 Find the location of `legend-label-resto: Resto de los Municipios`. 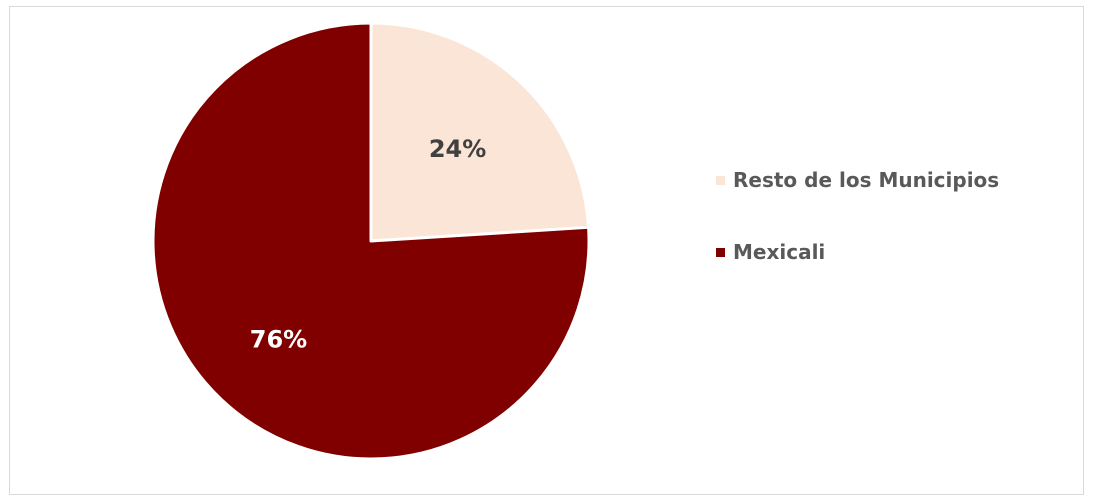

legend-label-resto: Resto de los Municipios is located at coordinates (866, 180).